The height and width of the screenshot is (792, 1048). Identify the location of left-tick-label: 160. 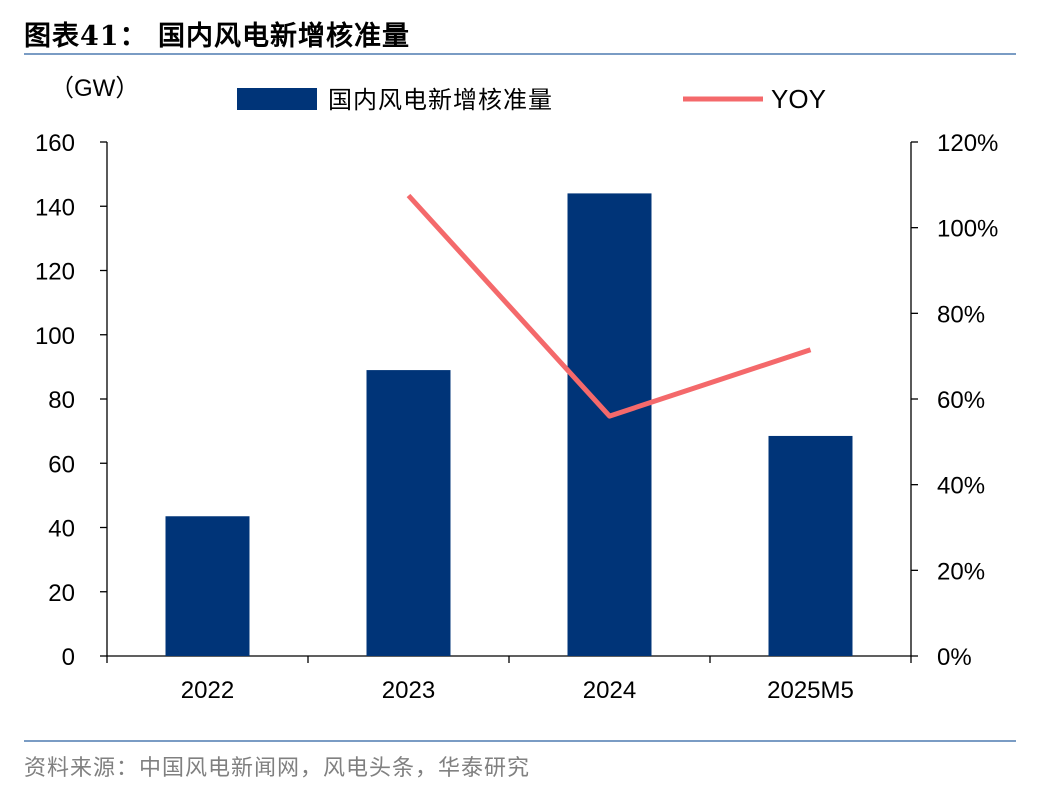
(55, 143).